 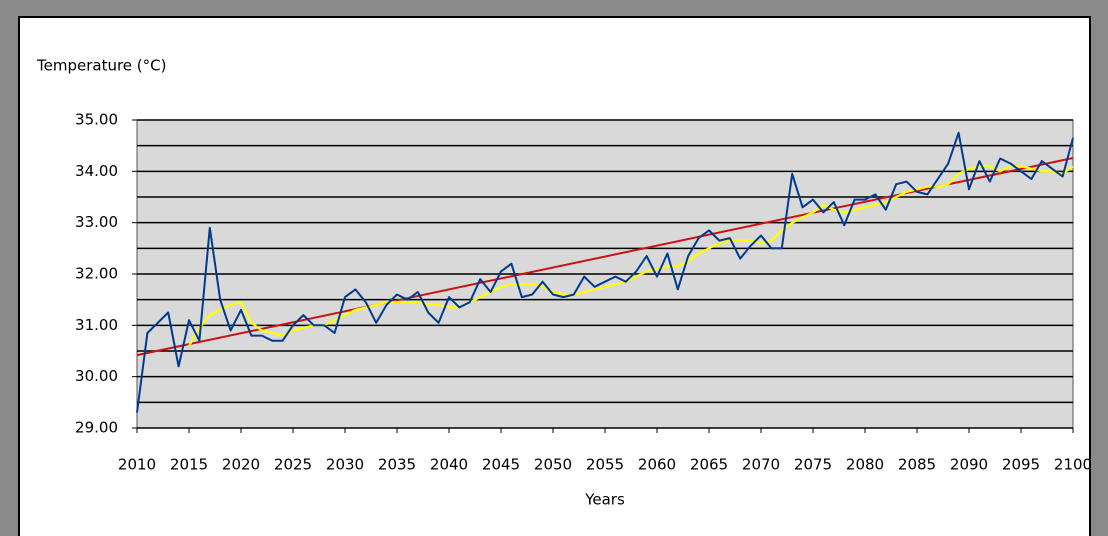 What do you see at coordinates (345, 465) in the screenshot?
I see `x-tick-label: 2030` at bounding box center [345, 465].